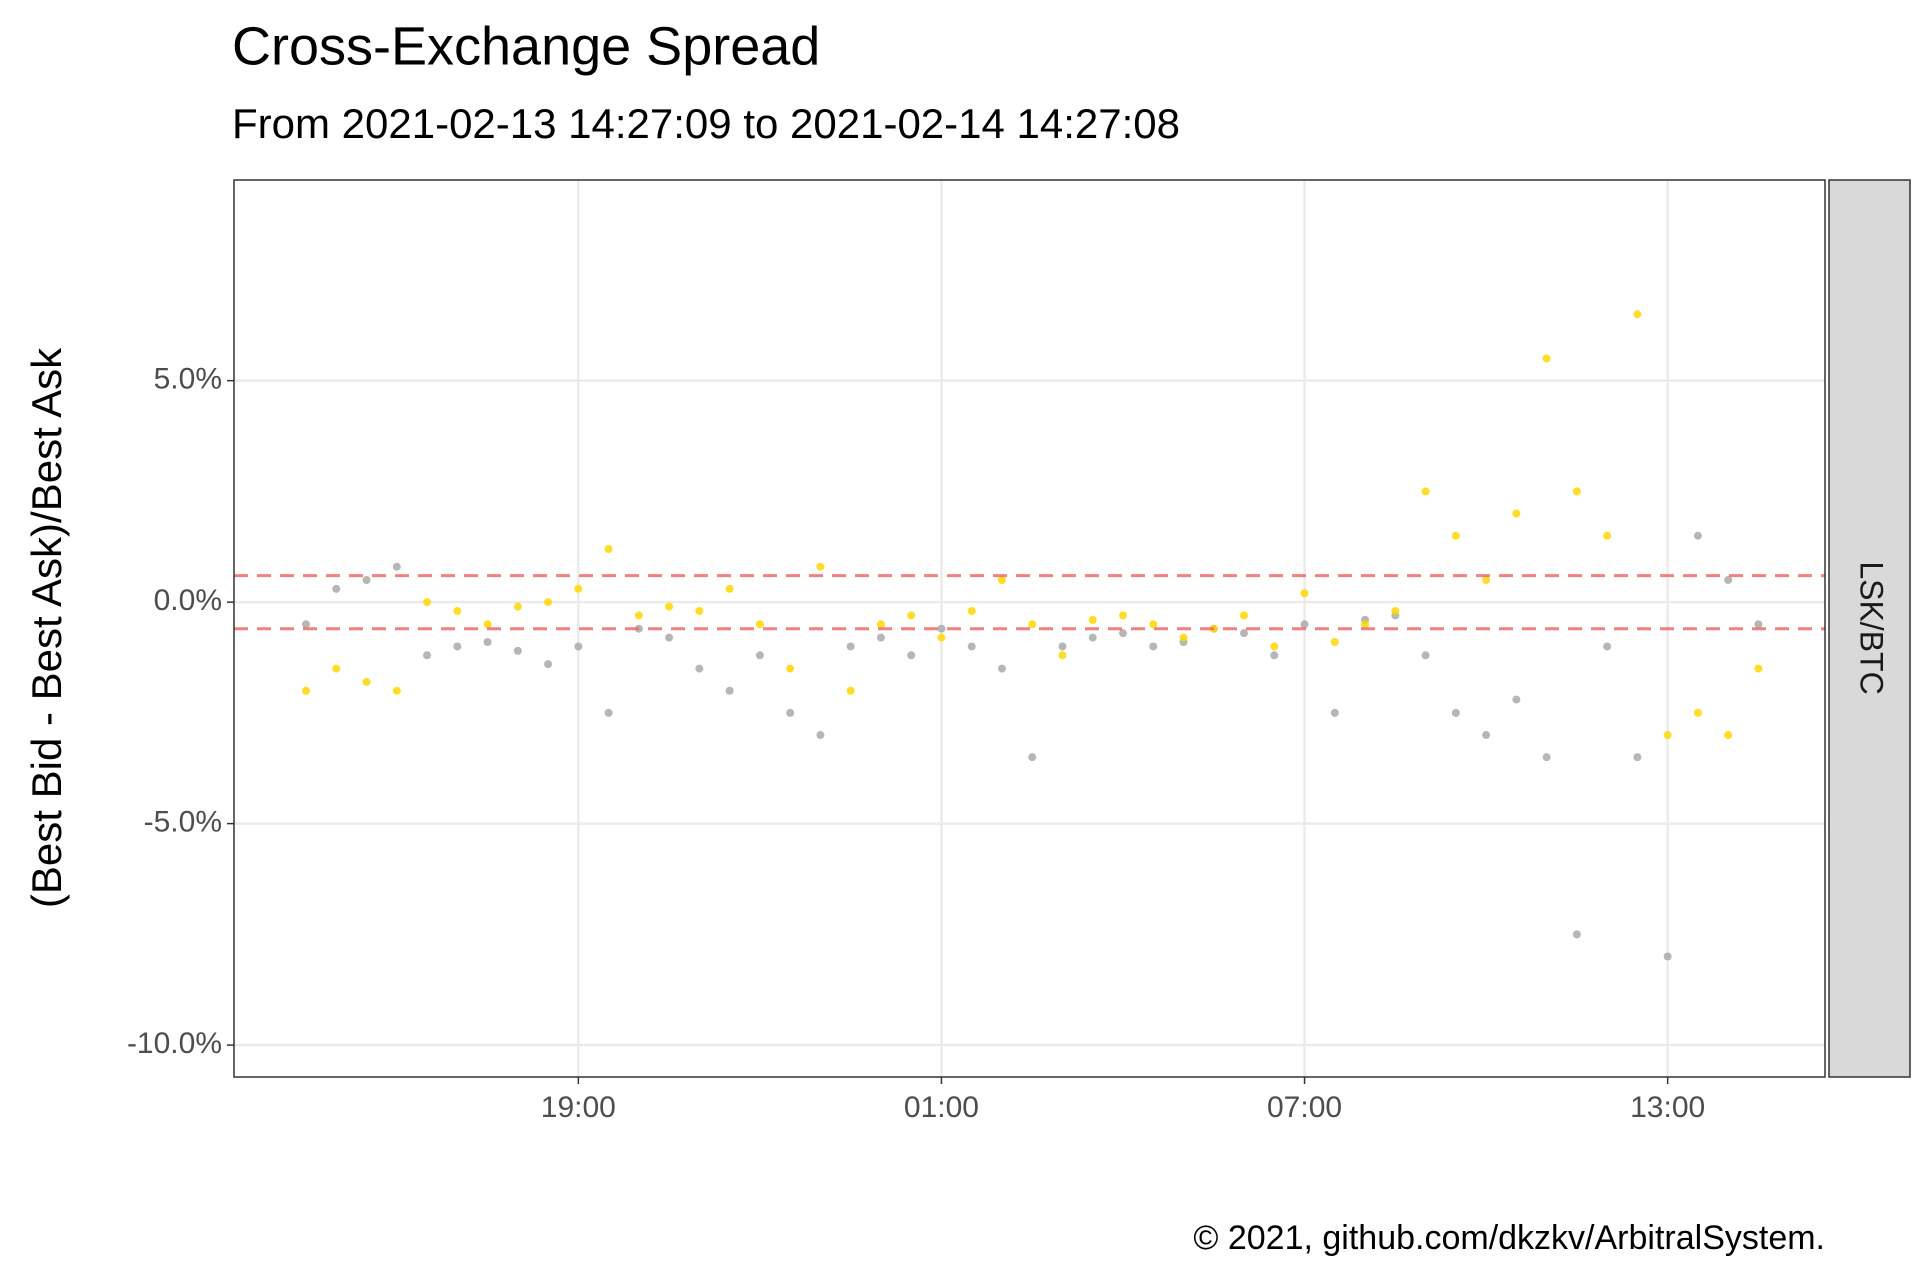  I want to click on y-tick-label: -10.0%, so click(174, 1043).